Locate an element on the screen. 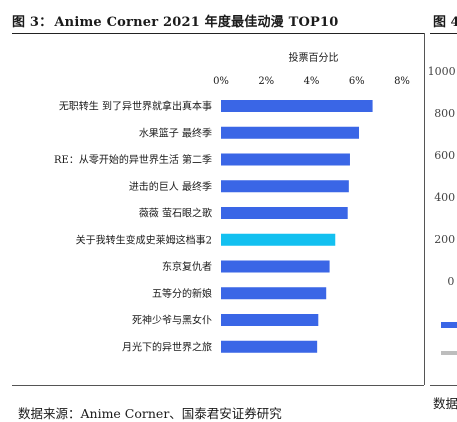 This screenshot has width=457, height=422. x-tick-label: 2% is located at coordinates (266, 81).